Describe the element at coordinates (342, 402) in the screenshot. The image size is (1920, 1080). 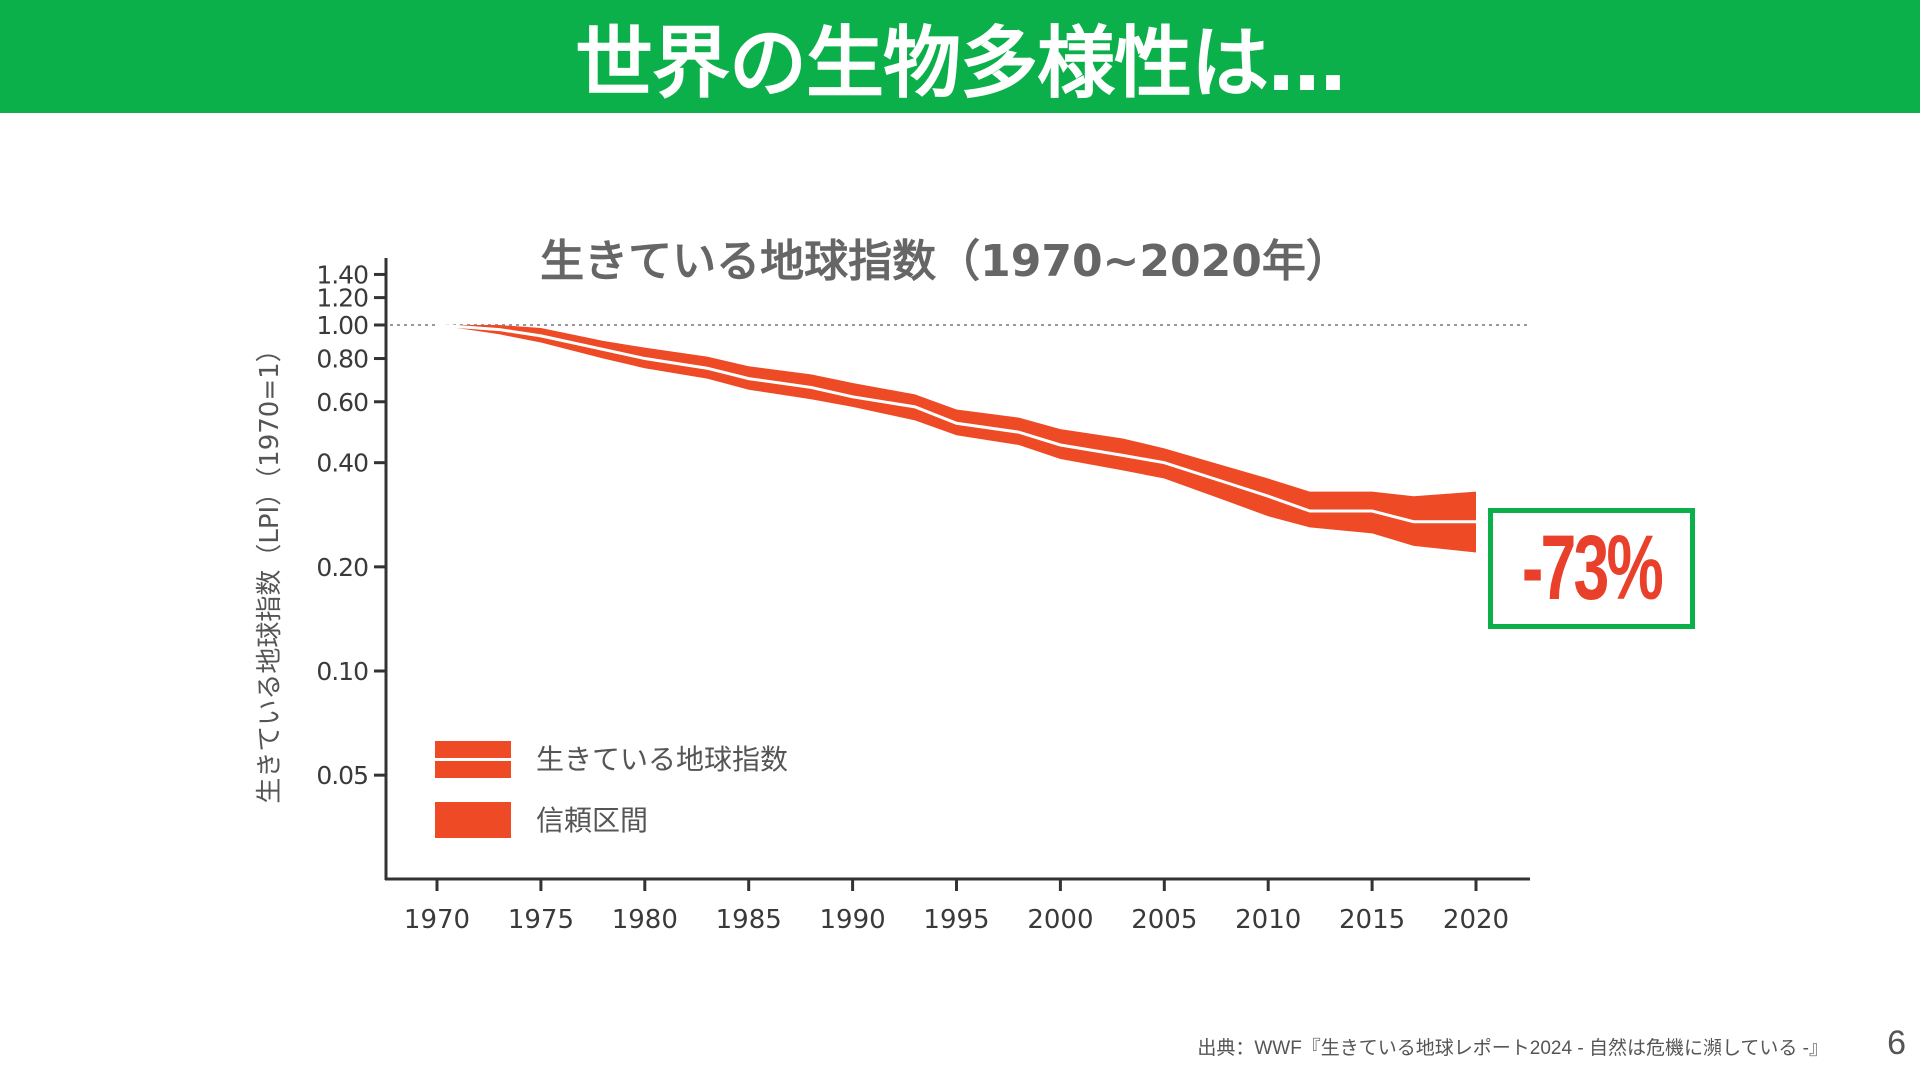
I see `y-tick-label: 0.60` at that location.